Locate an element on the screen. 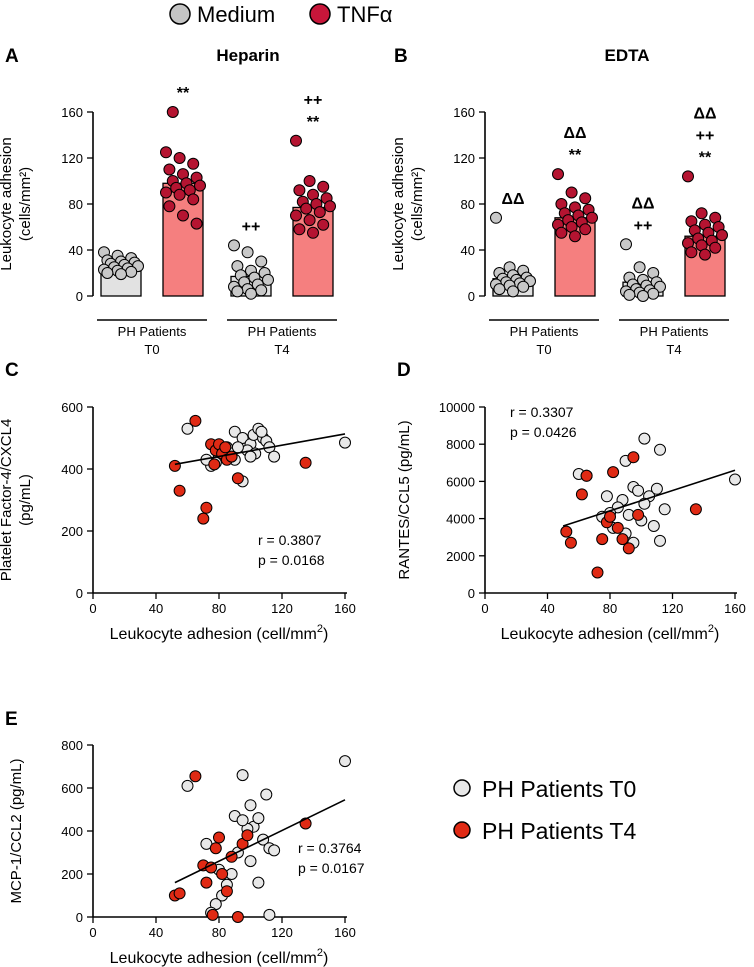 This screenshot has height=967, width=754. y-axis-label-line2: (cells/mm²) is located at coordinates (25, 204).